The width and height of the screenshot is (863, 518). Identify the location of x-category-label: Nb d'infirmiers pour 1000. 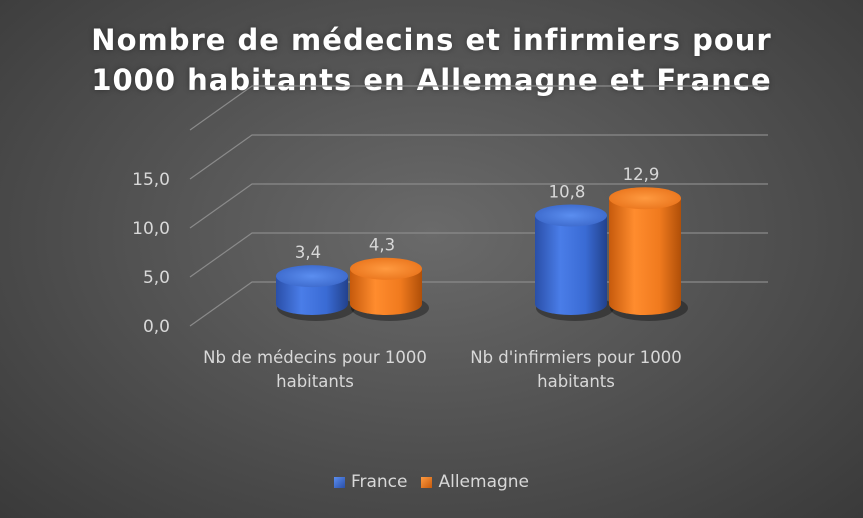
(575, 357).